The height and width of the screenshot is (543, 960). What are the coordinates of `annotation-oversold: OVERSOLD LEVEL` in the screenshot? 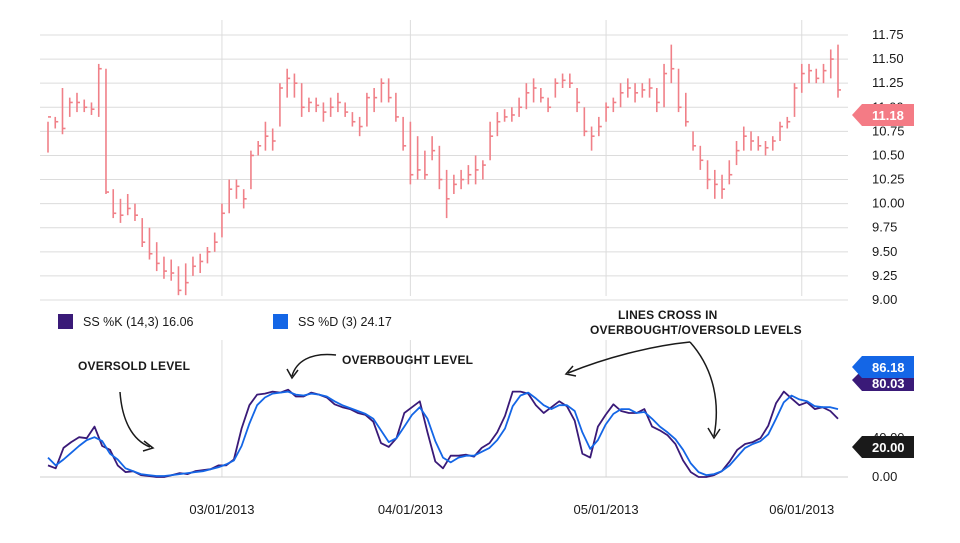 It's located at (134, 366).